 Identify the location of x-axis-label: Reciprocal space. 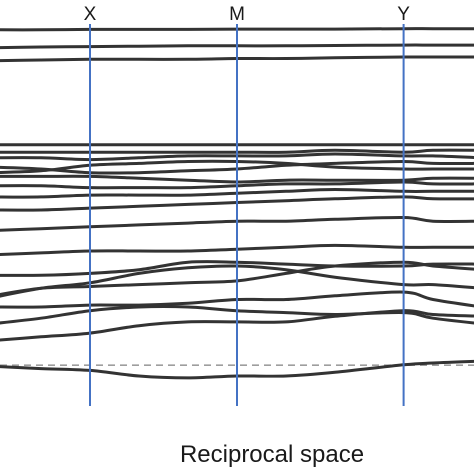
(272, 454).